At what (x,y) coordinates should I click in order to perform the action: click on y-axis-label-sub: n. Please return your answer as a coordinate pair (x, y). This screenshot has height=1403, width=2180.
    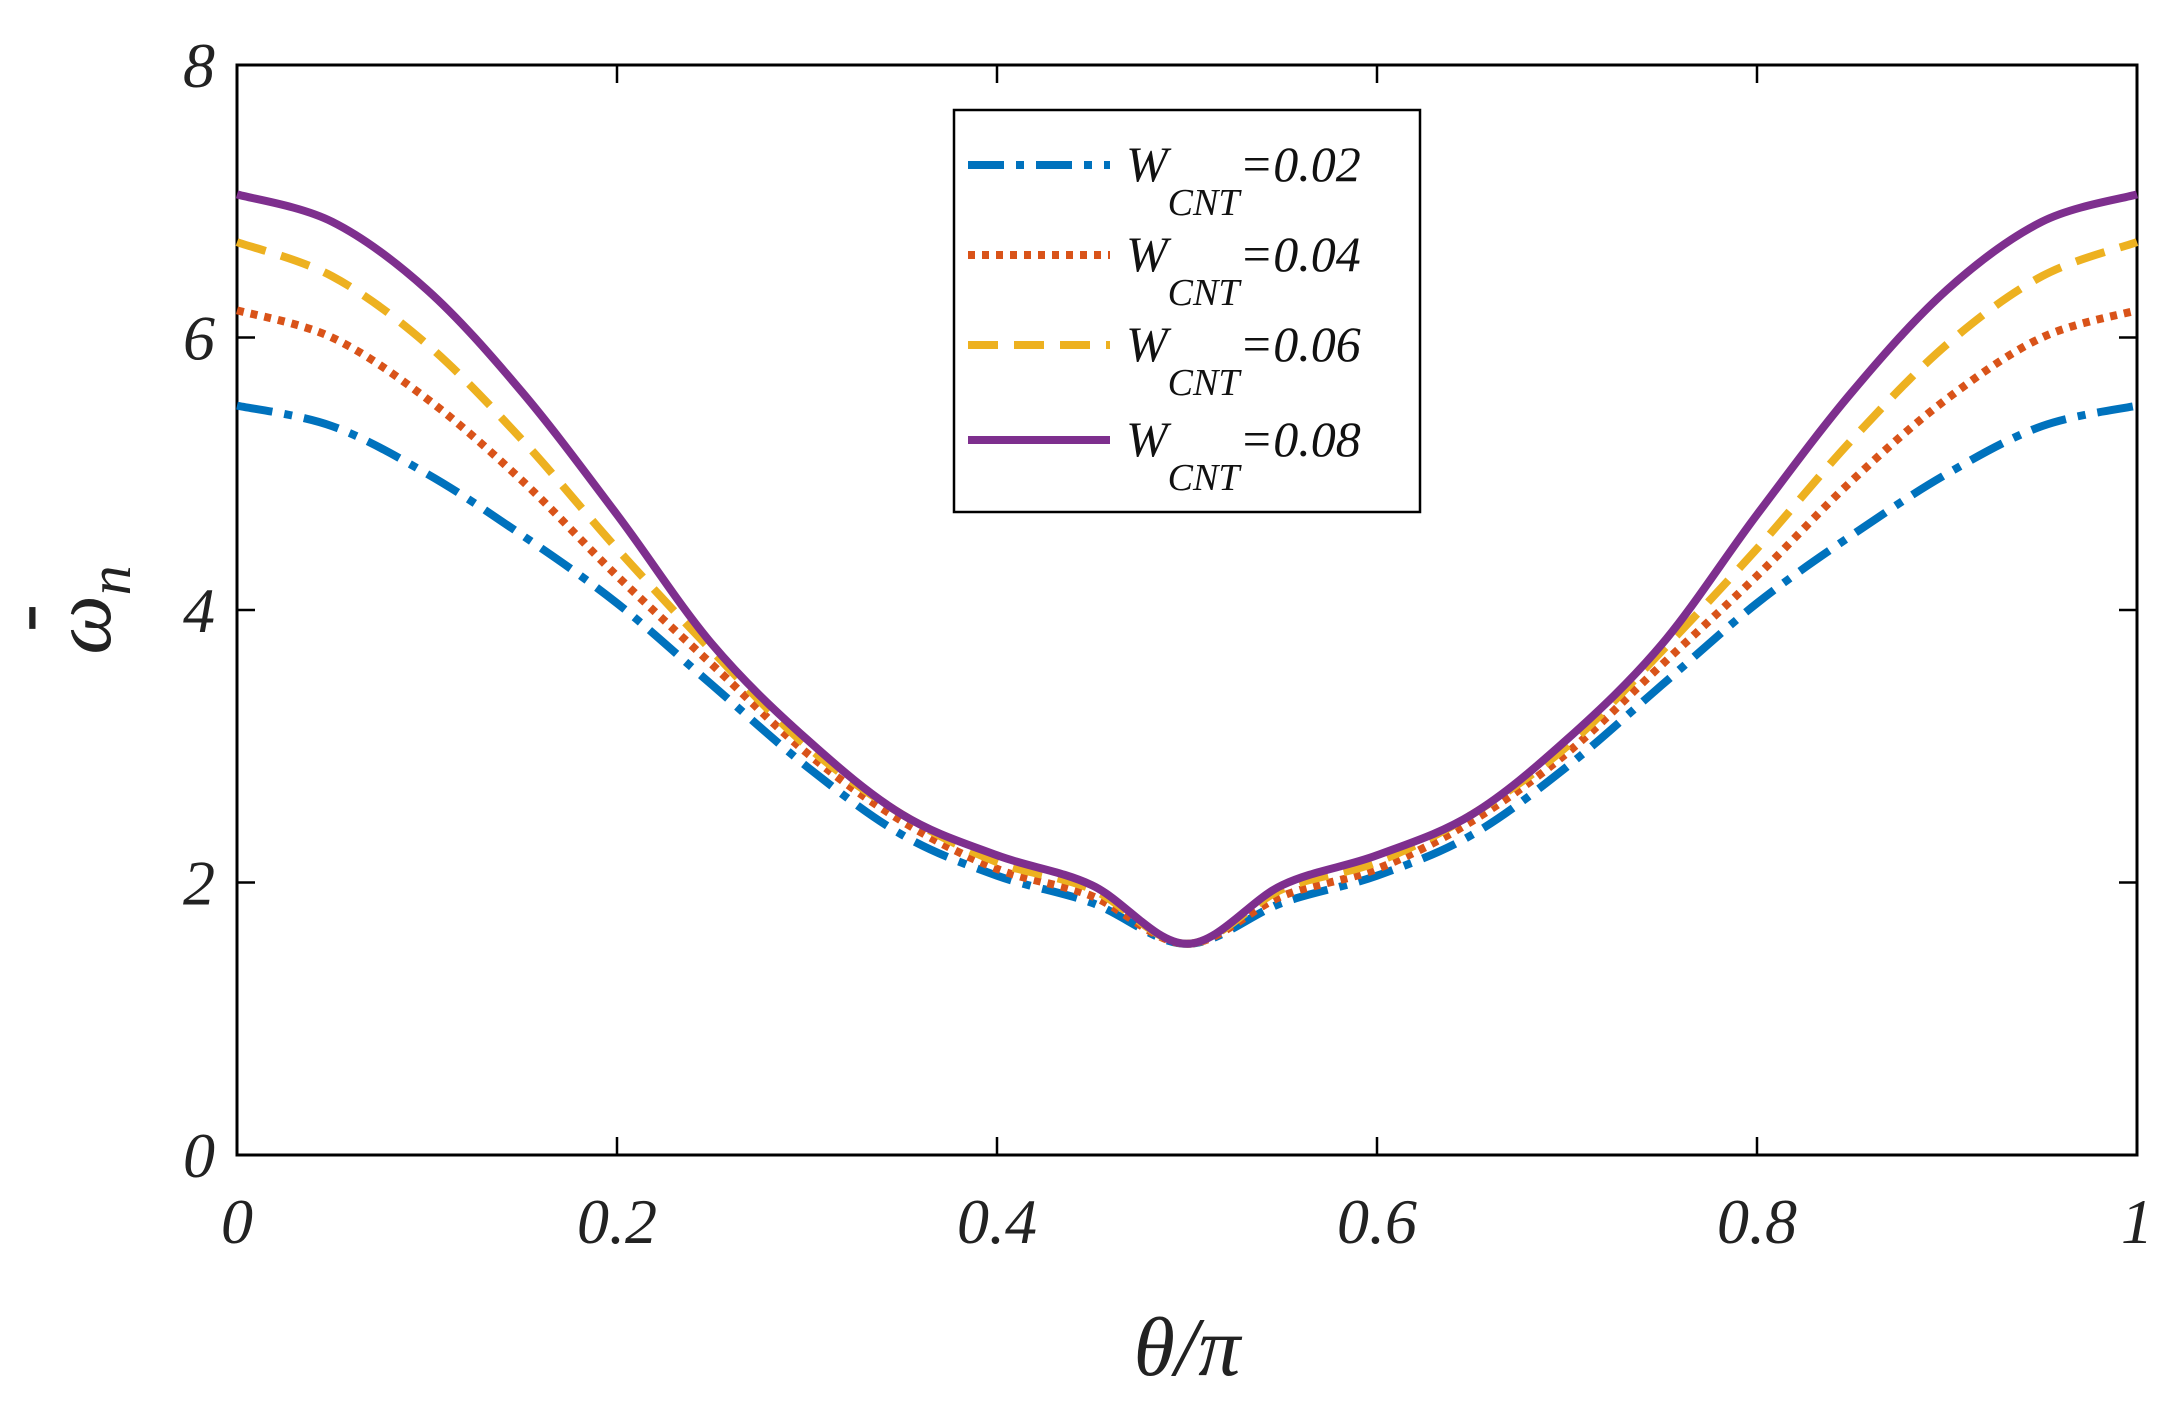
    Looking at the image, I should click on (110, 580).